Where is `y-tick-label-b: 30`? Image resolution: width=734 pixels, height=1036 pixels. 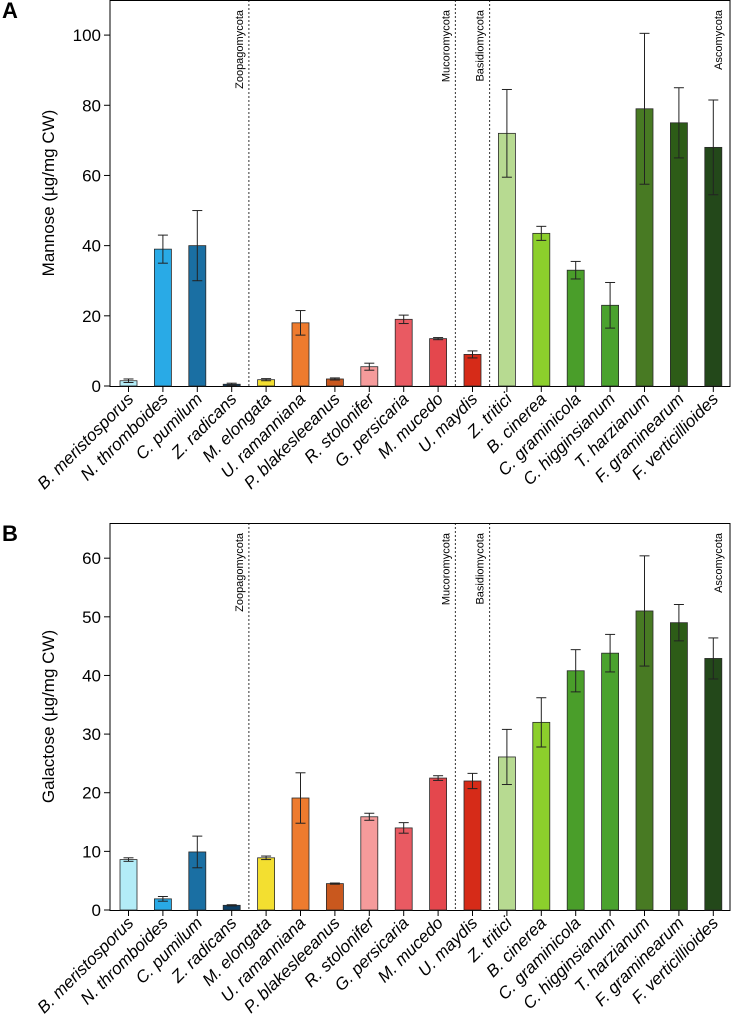 y-tick-label-b: 30 is located at coordinates (91, 734).